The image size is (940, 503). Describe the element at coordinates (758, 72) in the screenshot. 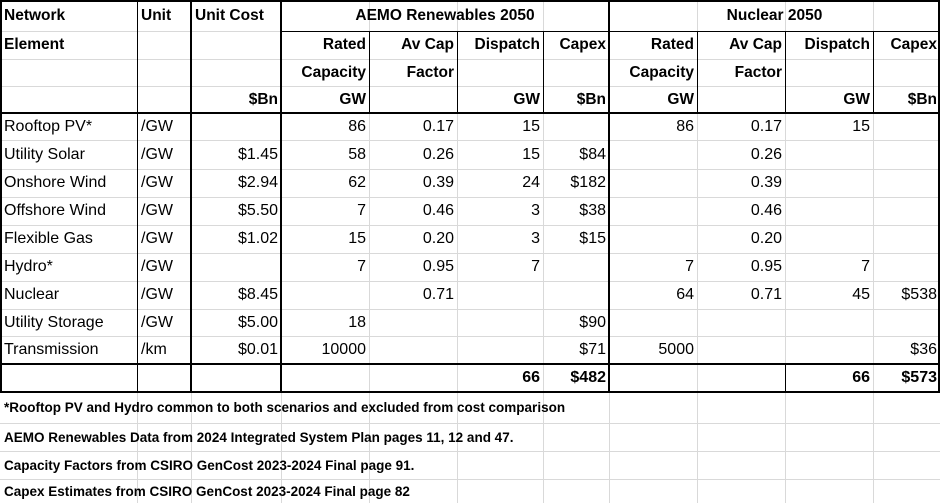

I see `header-factor: Factor` at that location.